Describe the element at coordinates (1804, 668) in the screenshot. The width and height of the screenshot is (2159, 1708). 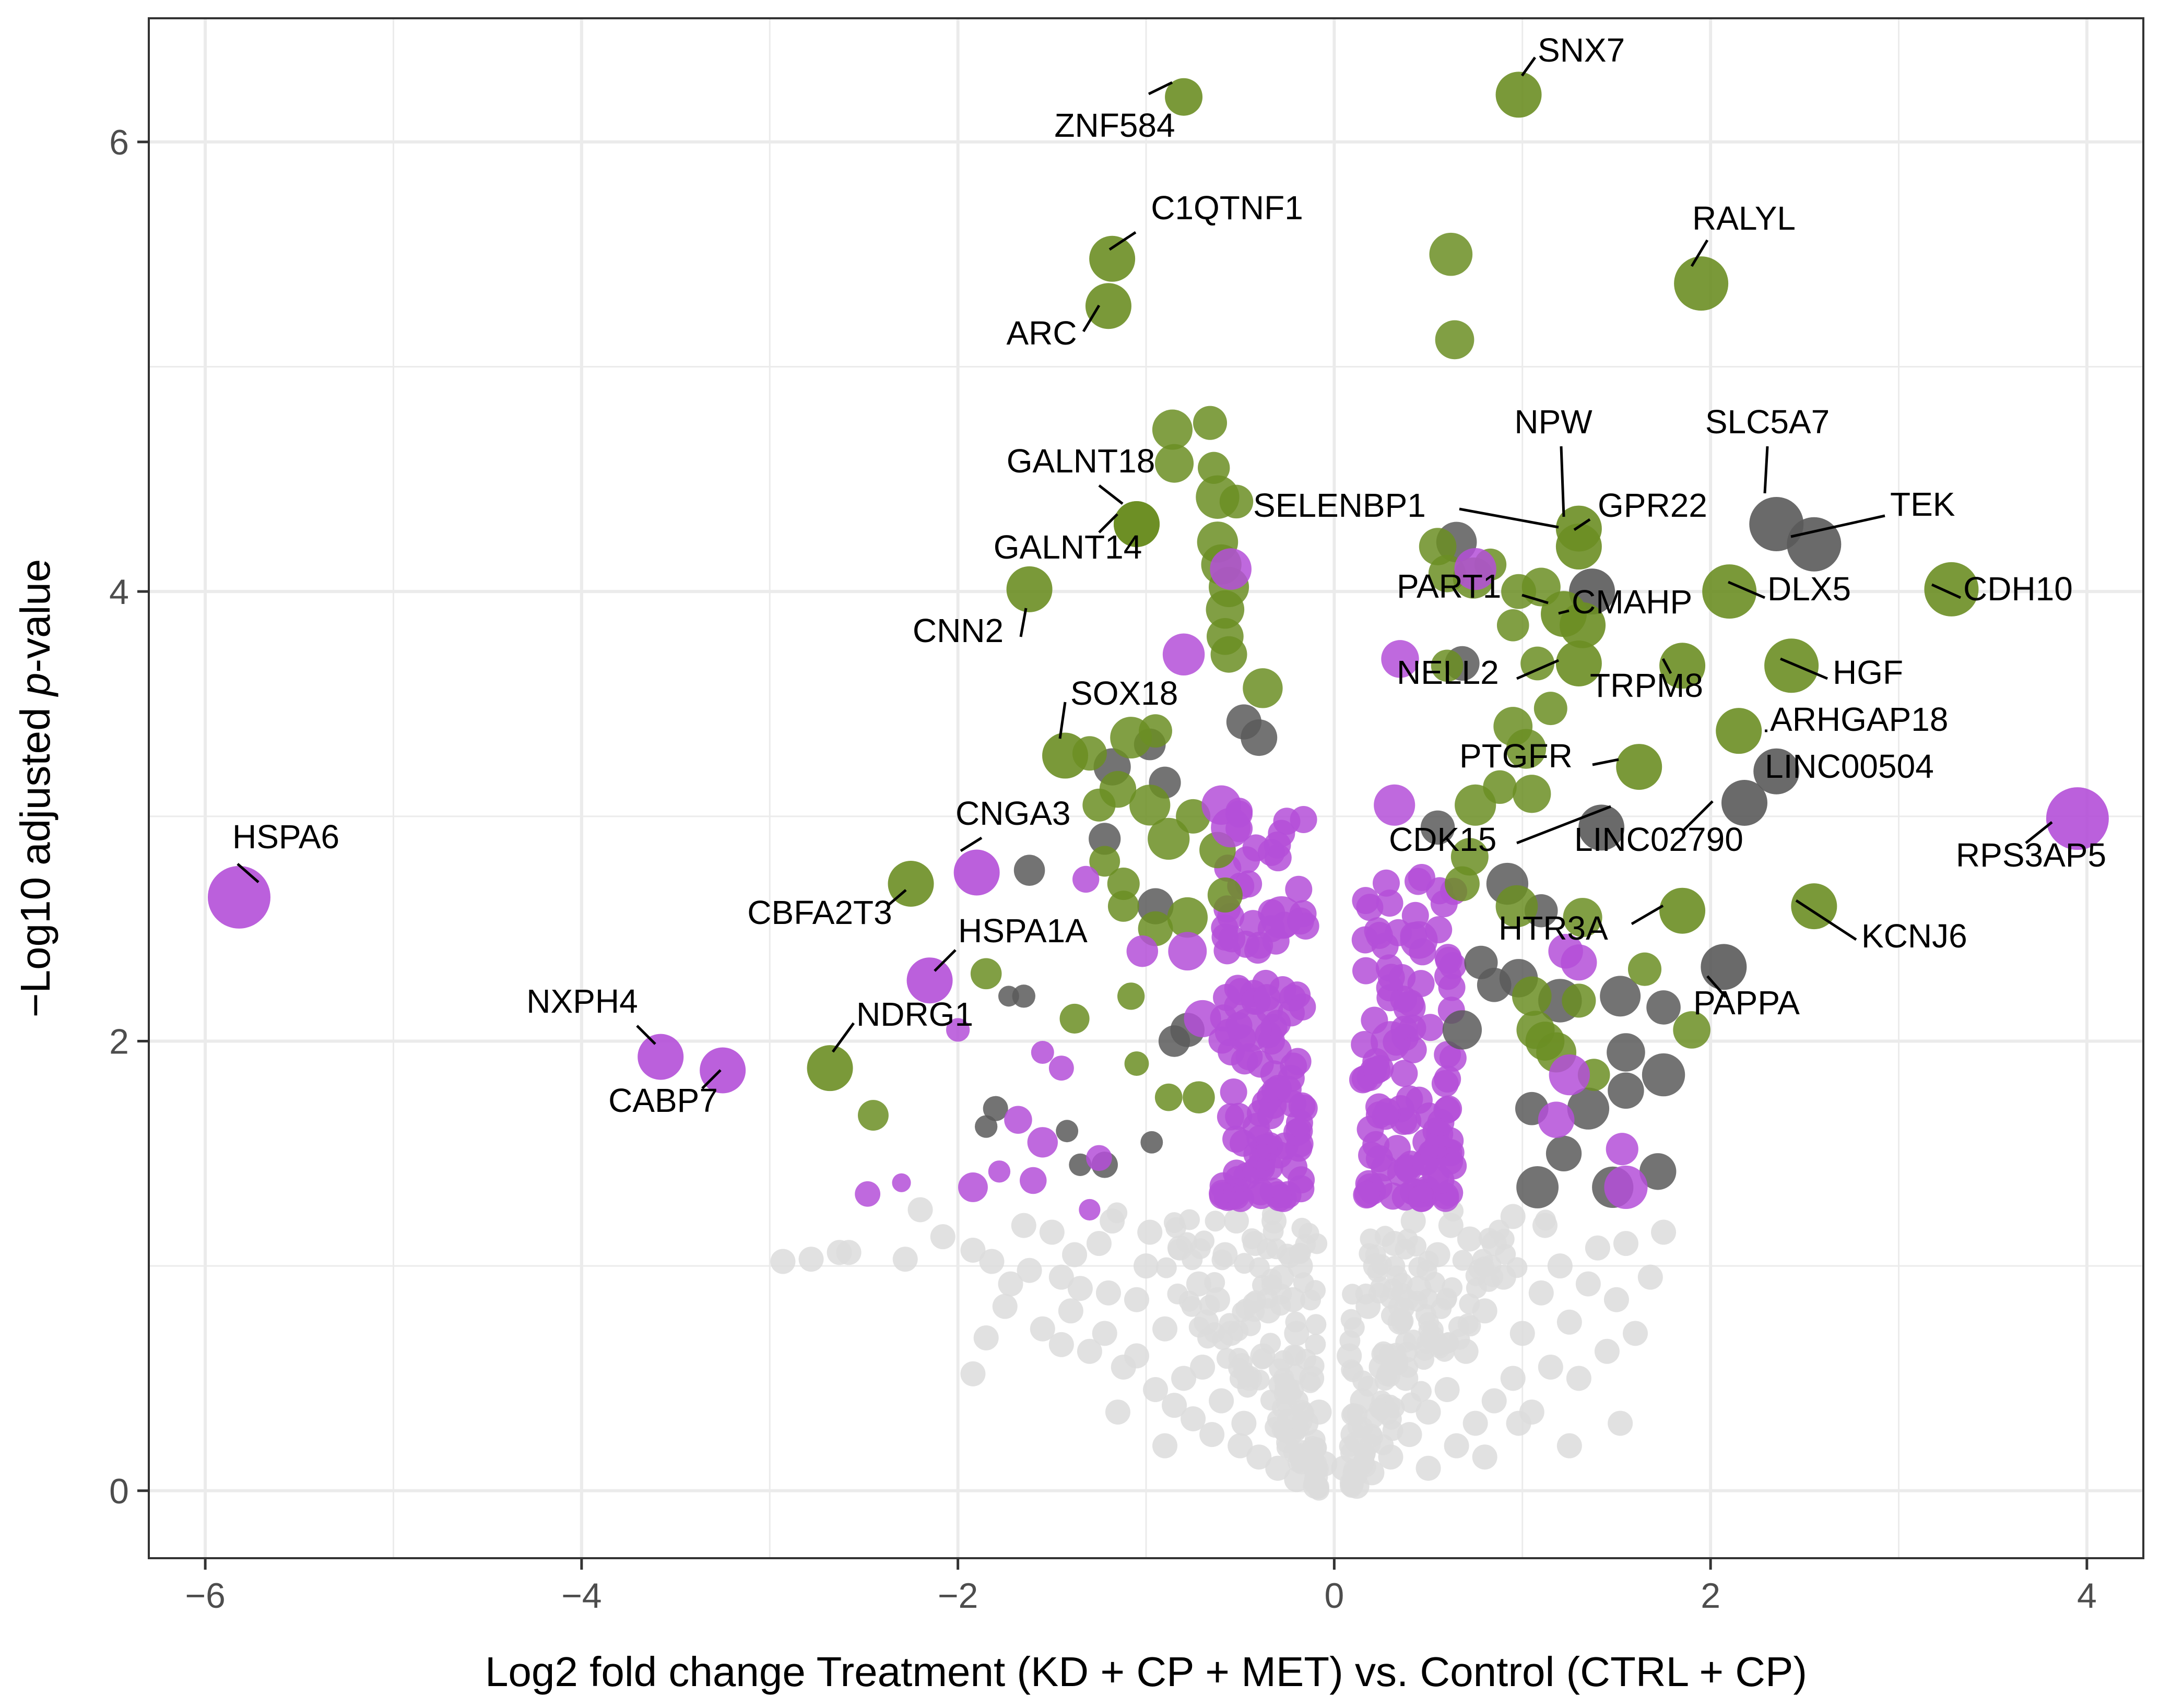
I see `leader-line-hgf` at that location.